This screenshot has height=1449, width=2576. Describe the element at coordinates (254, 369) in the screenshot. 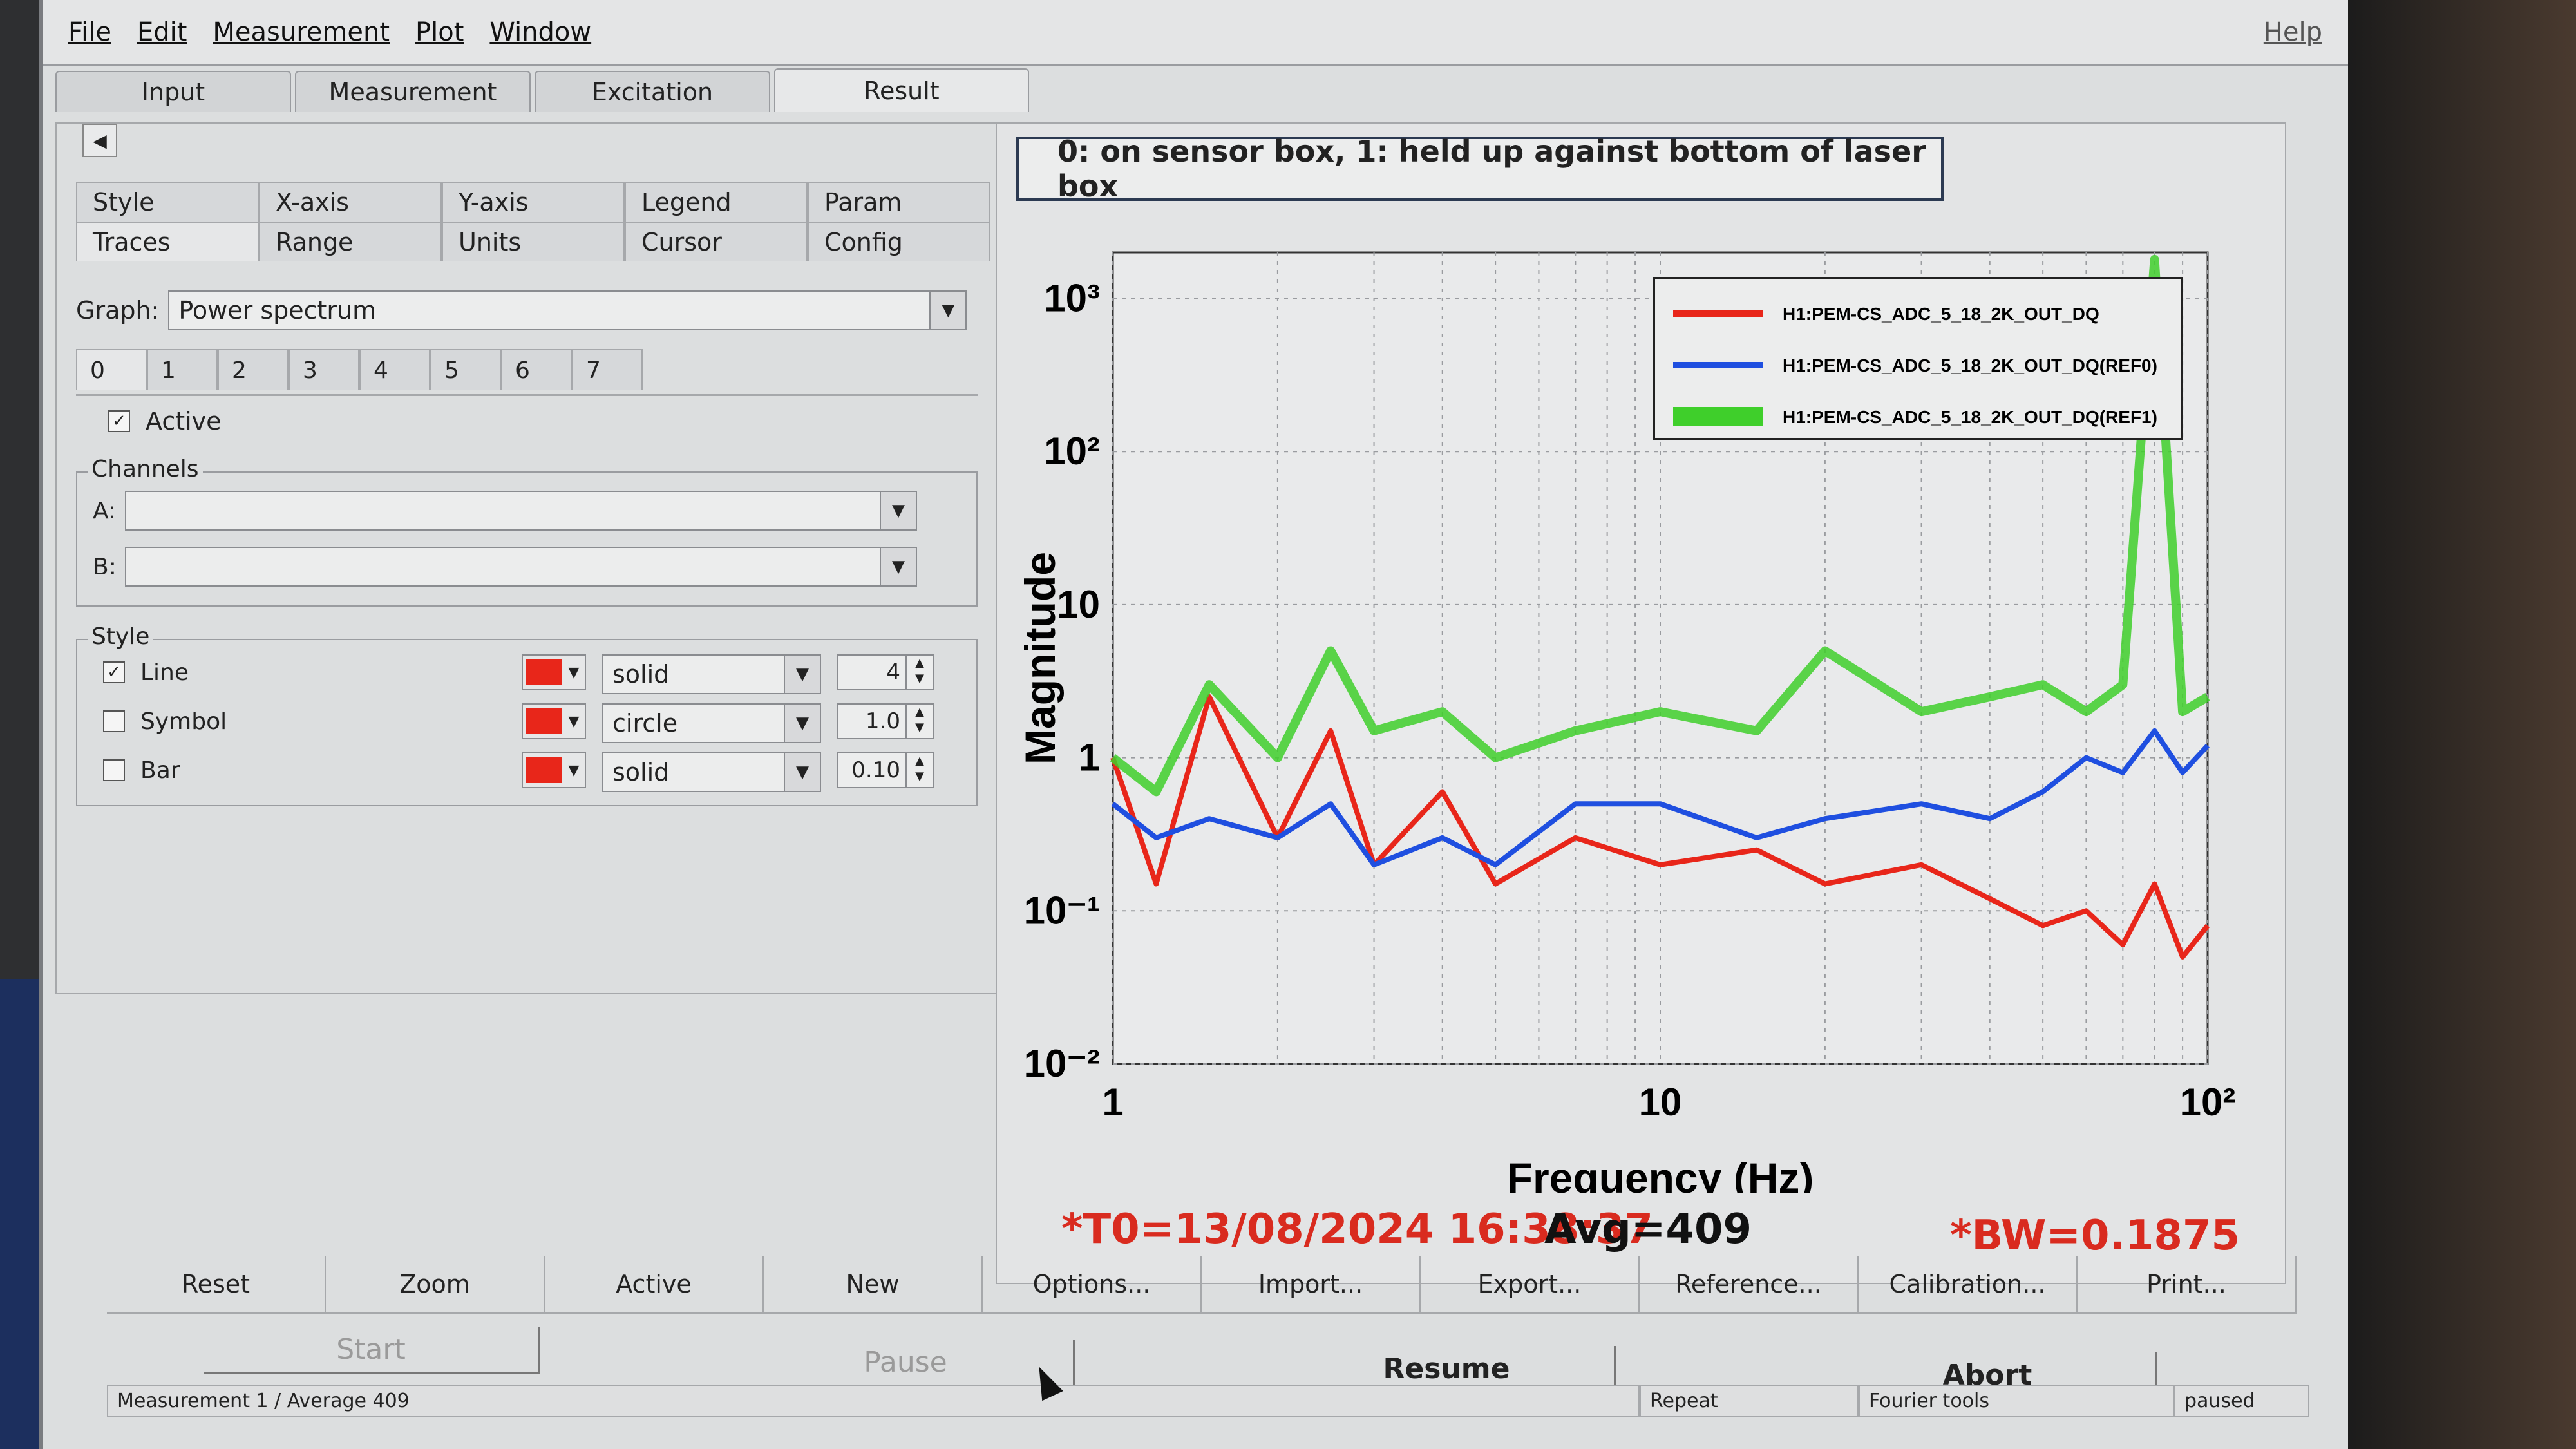

I see `trace-tab-2: 2` at that location.